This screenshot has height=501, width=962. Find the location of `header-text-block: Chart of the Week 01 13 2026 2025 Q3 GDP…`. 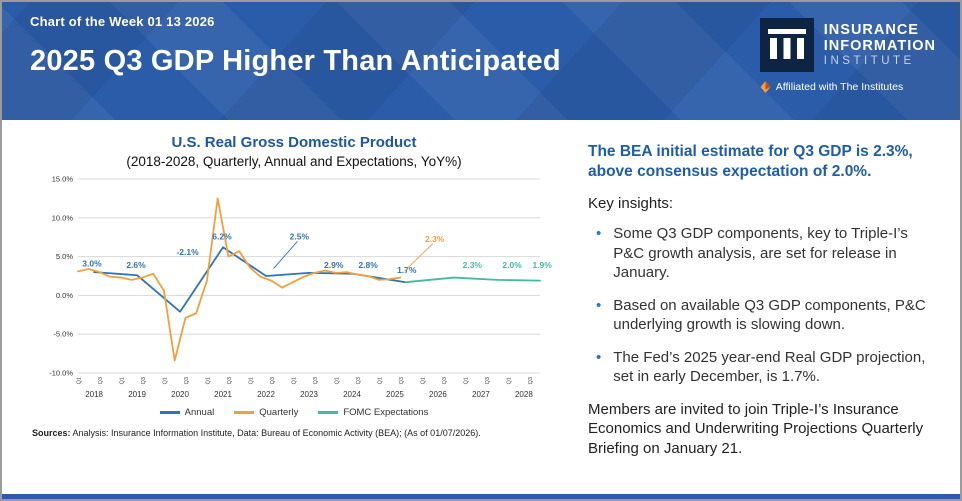

header-text-block: Chart of the Week 01 13 2026 2025 Q3 GDP… is located at coordinates (295, 67).